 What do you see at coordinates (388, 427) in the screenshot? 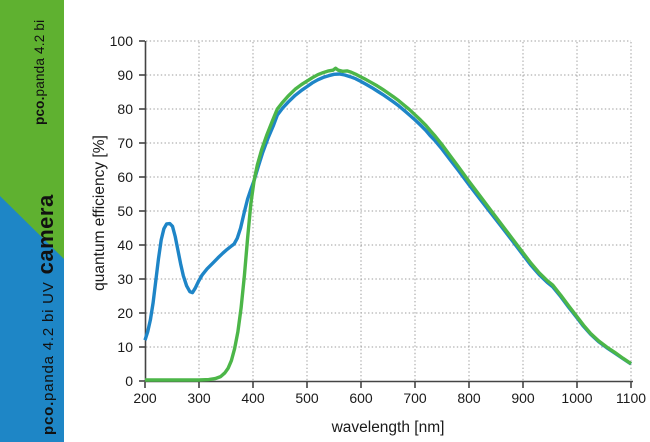
I see `x-axis-title: wavelength [nm]` at bounding box center [388, 427].